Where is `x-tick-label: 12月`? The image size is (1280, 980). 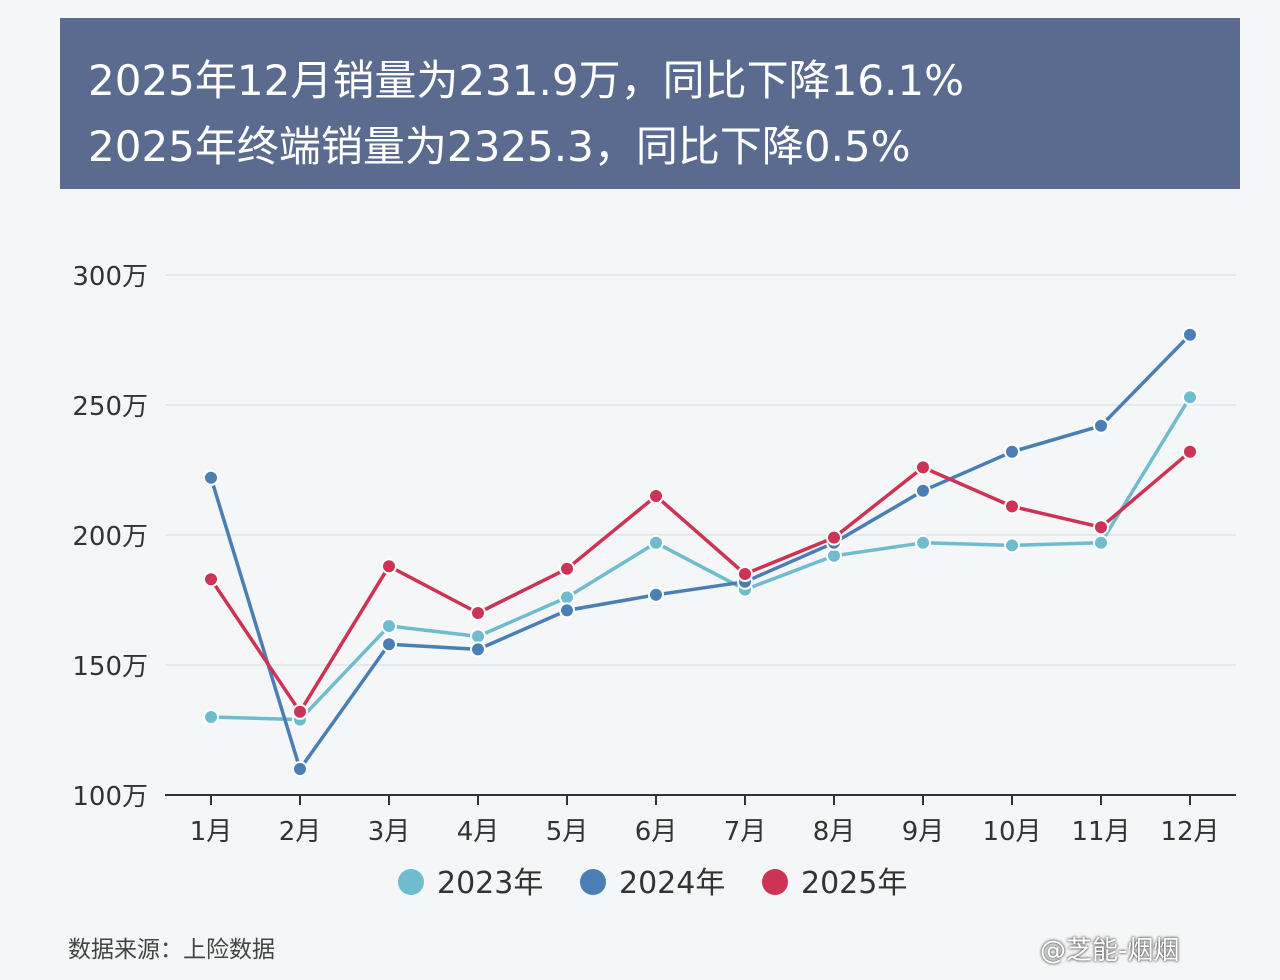
x-tick-label: 12月 is located at coordinates (1189, 832).